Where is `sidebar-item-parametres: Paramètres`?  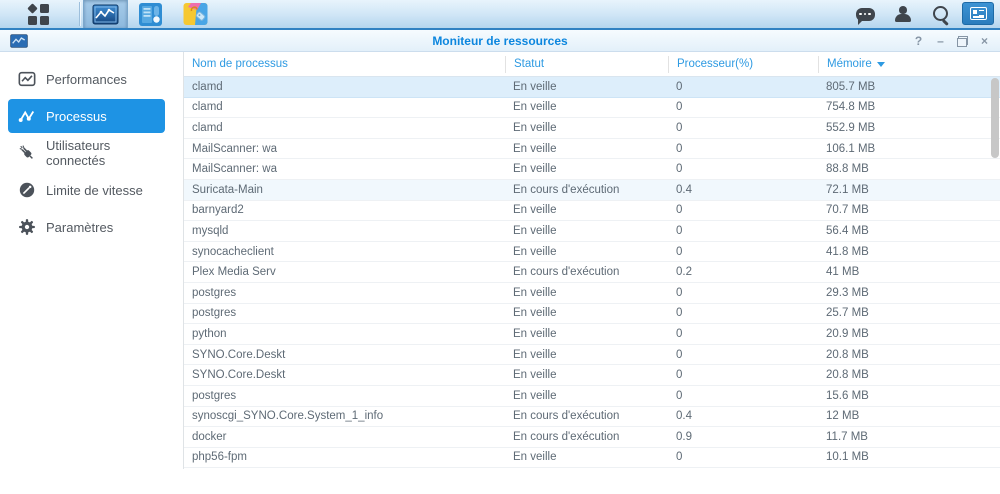 sidebar-item-parametres: Paramètres is located at coordinates (86, 227).